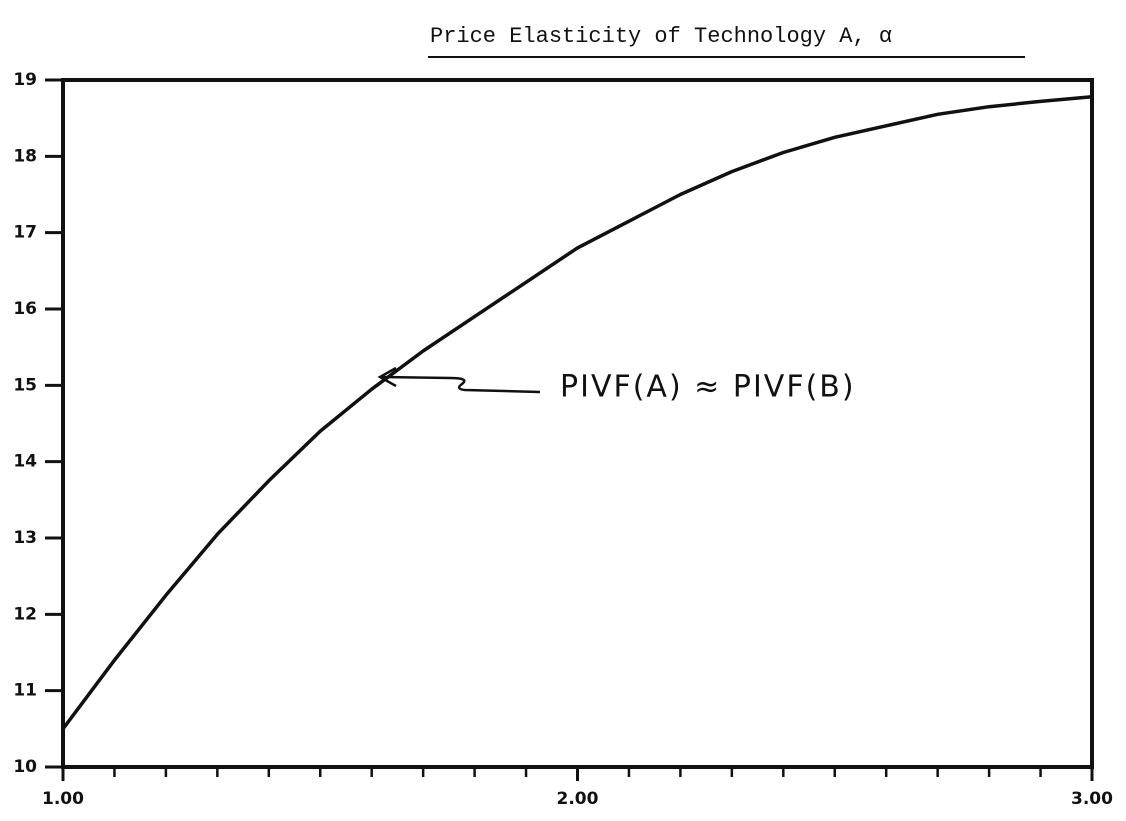 Image resolution: width=1126 pixels, height=821 pixels. I want to click on x-tick-label: 2.00, so click(578, 799).